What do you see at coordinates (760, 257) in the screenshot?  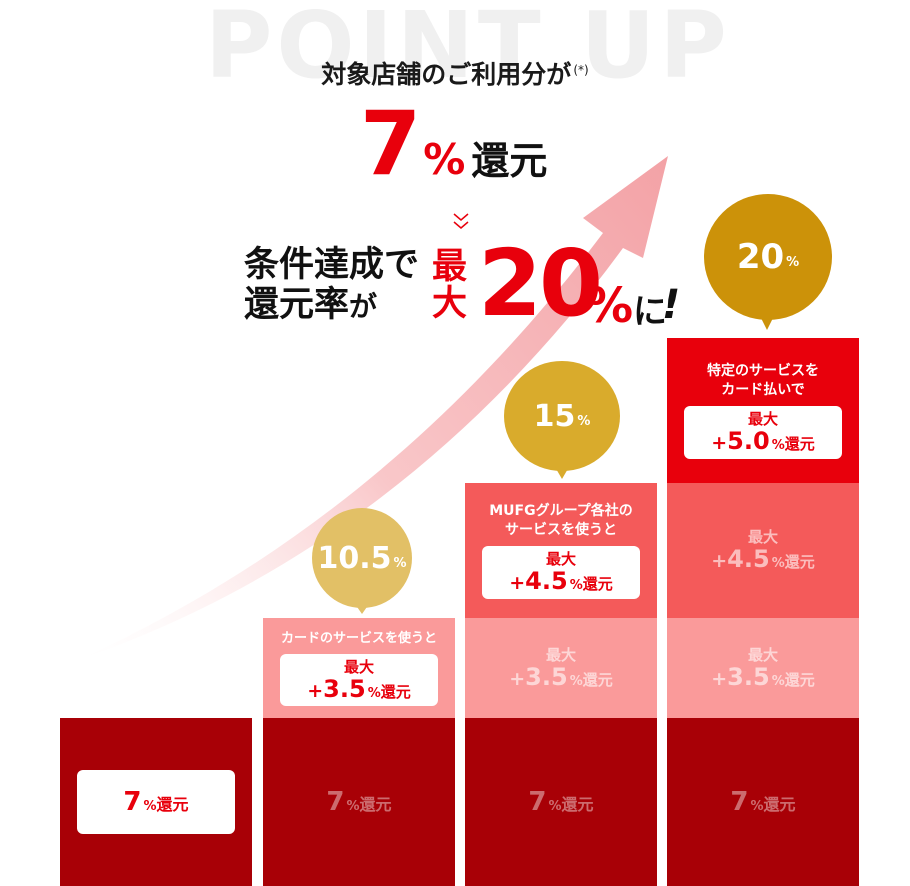 I see `bubble-value: 20` at bounding box center [760, 257].